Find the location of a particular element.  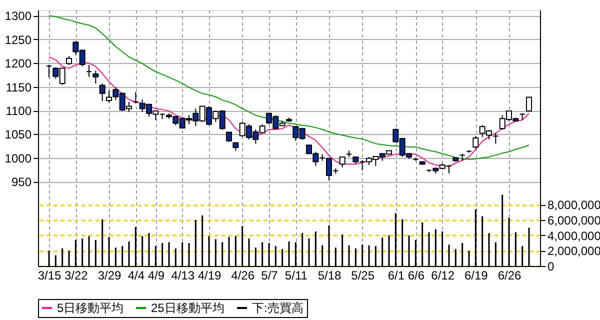

y2-tick-label: 6,000,000 is located at coordinates (574, 221).